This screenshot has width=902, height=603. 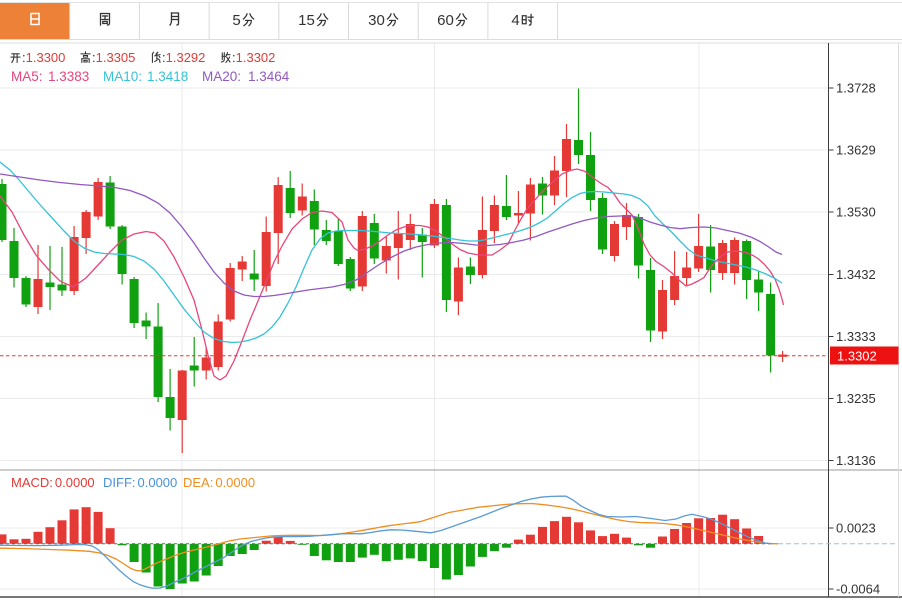 What do you see at coordinates (858, 589) in the screenshot?
I see `svg-text: -0.0064` at bounding box center [858, 589].